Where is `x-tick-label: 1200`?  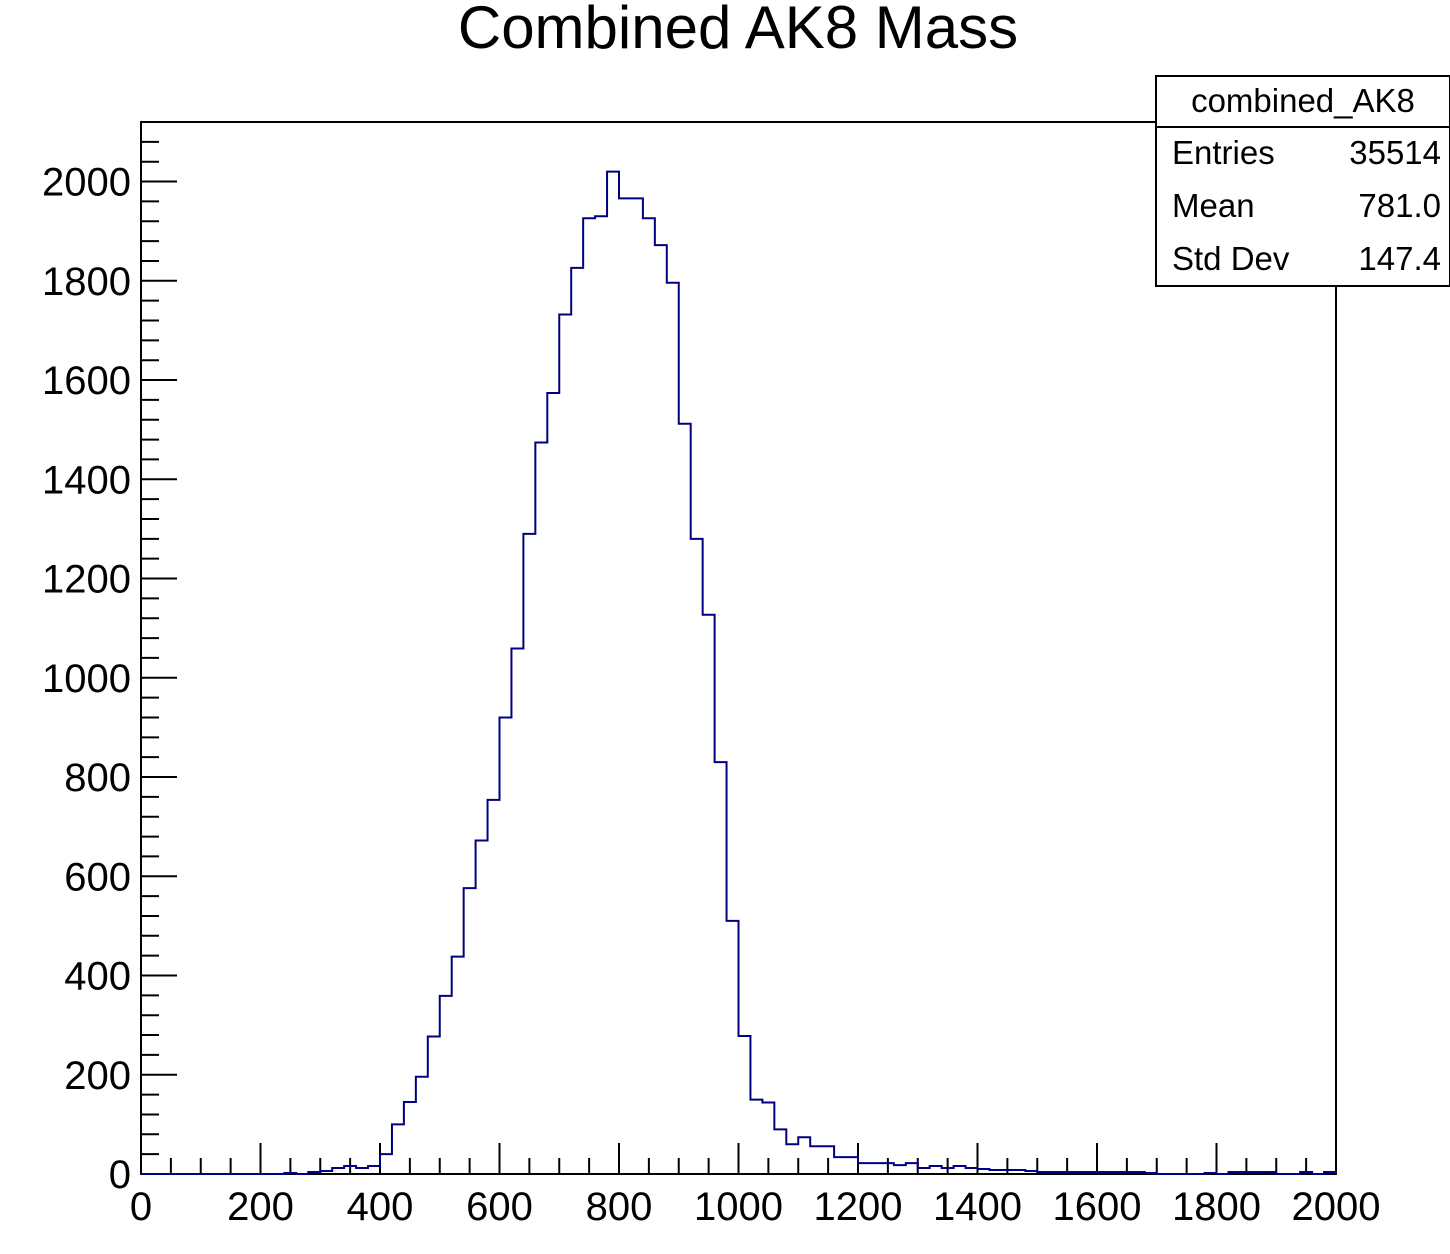 x-tick-label: 1200 is located at coordinates (858, 1207).